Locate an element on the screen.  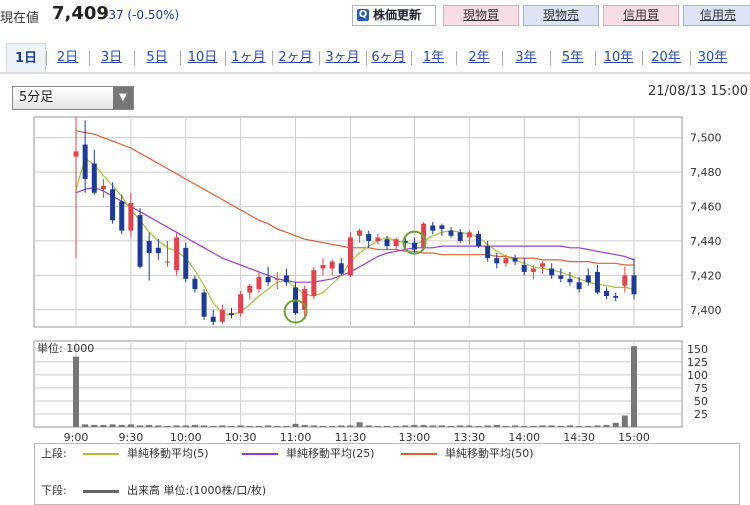
tab-8: 6ヶ月 is located at coordinates (388, 57).